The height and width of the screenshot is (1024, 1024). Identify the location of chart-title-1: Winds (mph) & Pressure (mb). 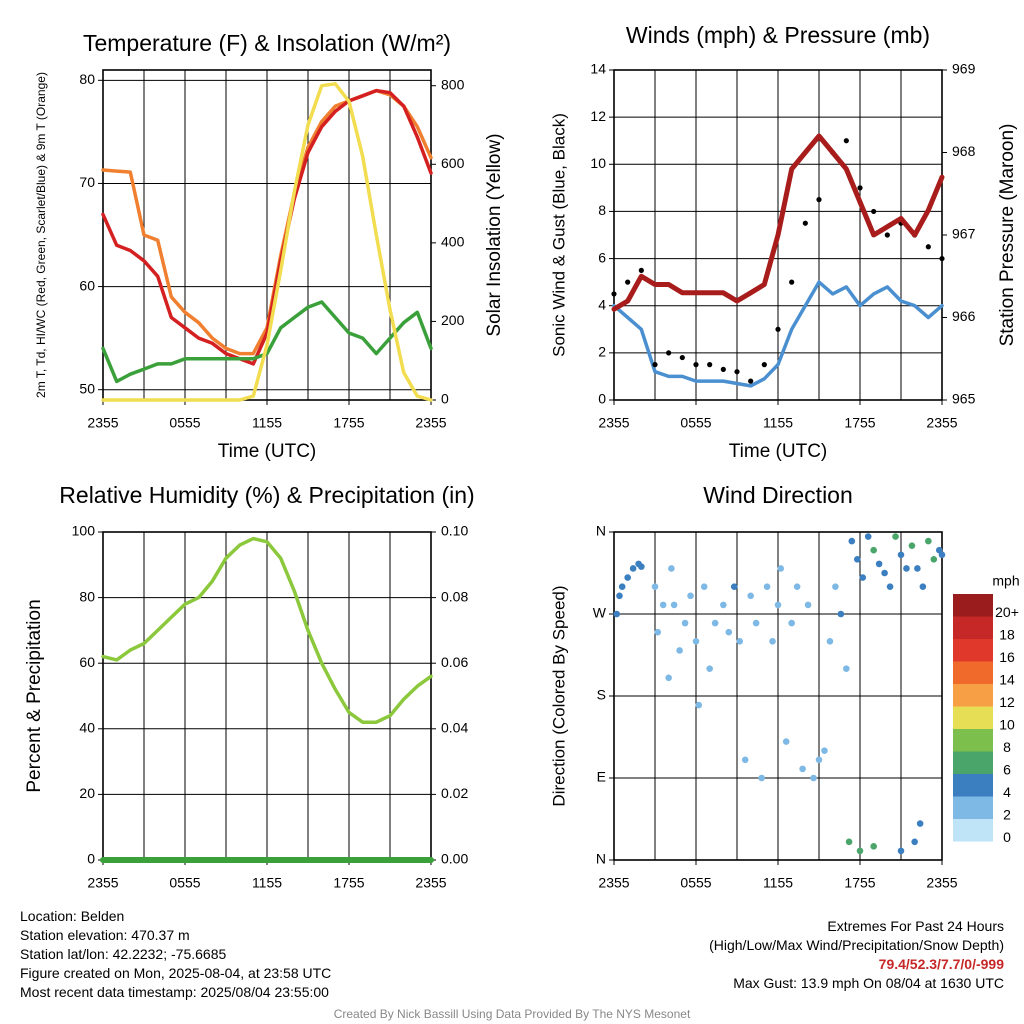
(778, 35).